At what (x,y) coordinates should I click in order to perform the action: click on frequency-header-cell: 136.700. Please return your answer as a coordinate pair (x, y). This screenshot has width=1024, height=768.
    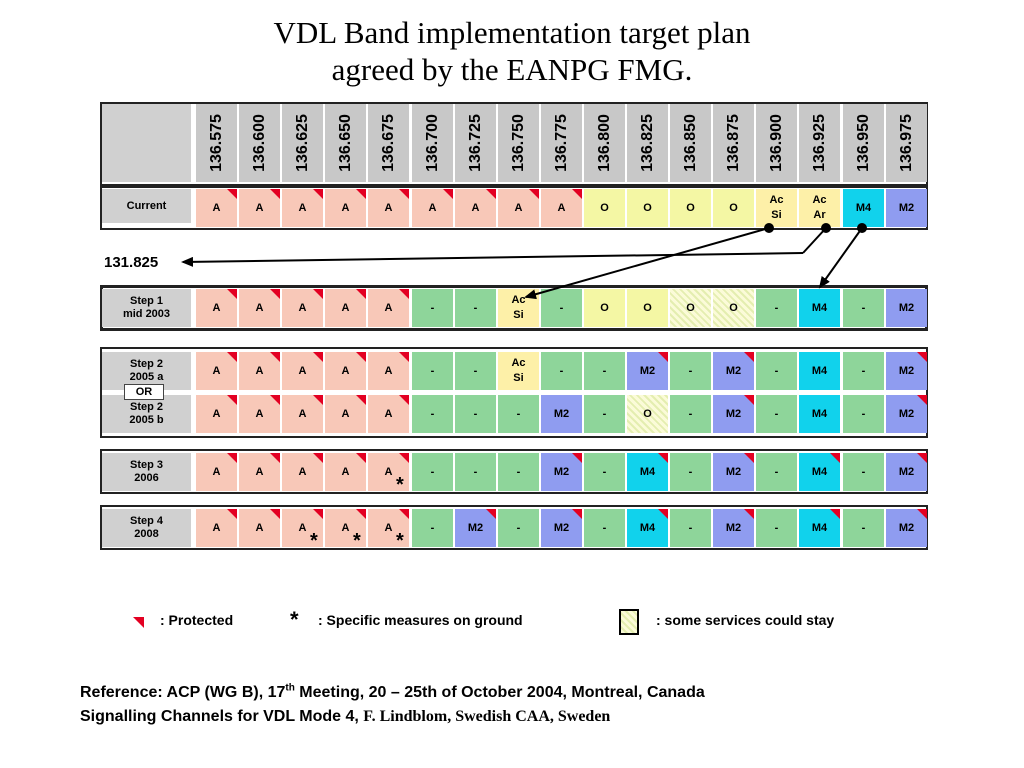
    Looking at the image, I should click on (432, 143).